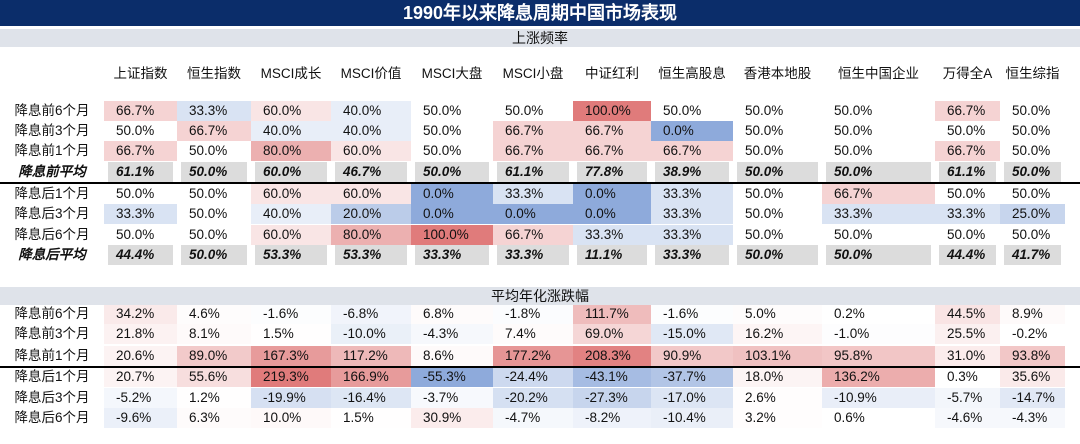 This screenshot has height=444, width=1080. Describe the element at coordinates (878, 377) in the screenshot. I see `table-cell: 136.2%` at that location.